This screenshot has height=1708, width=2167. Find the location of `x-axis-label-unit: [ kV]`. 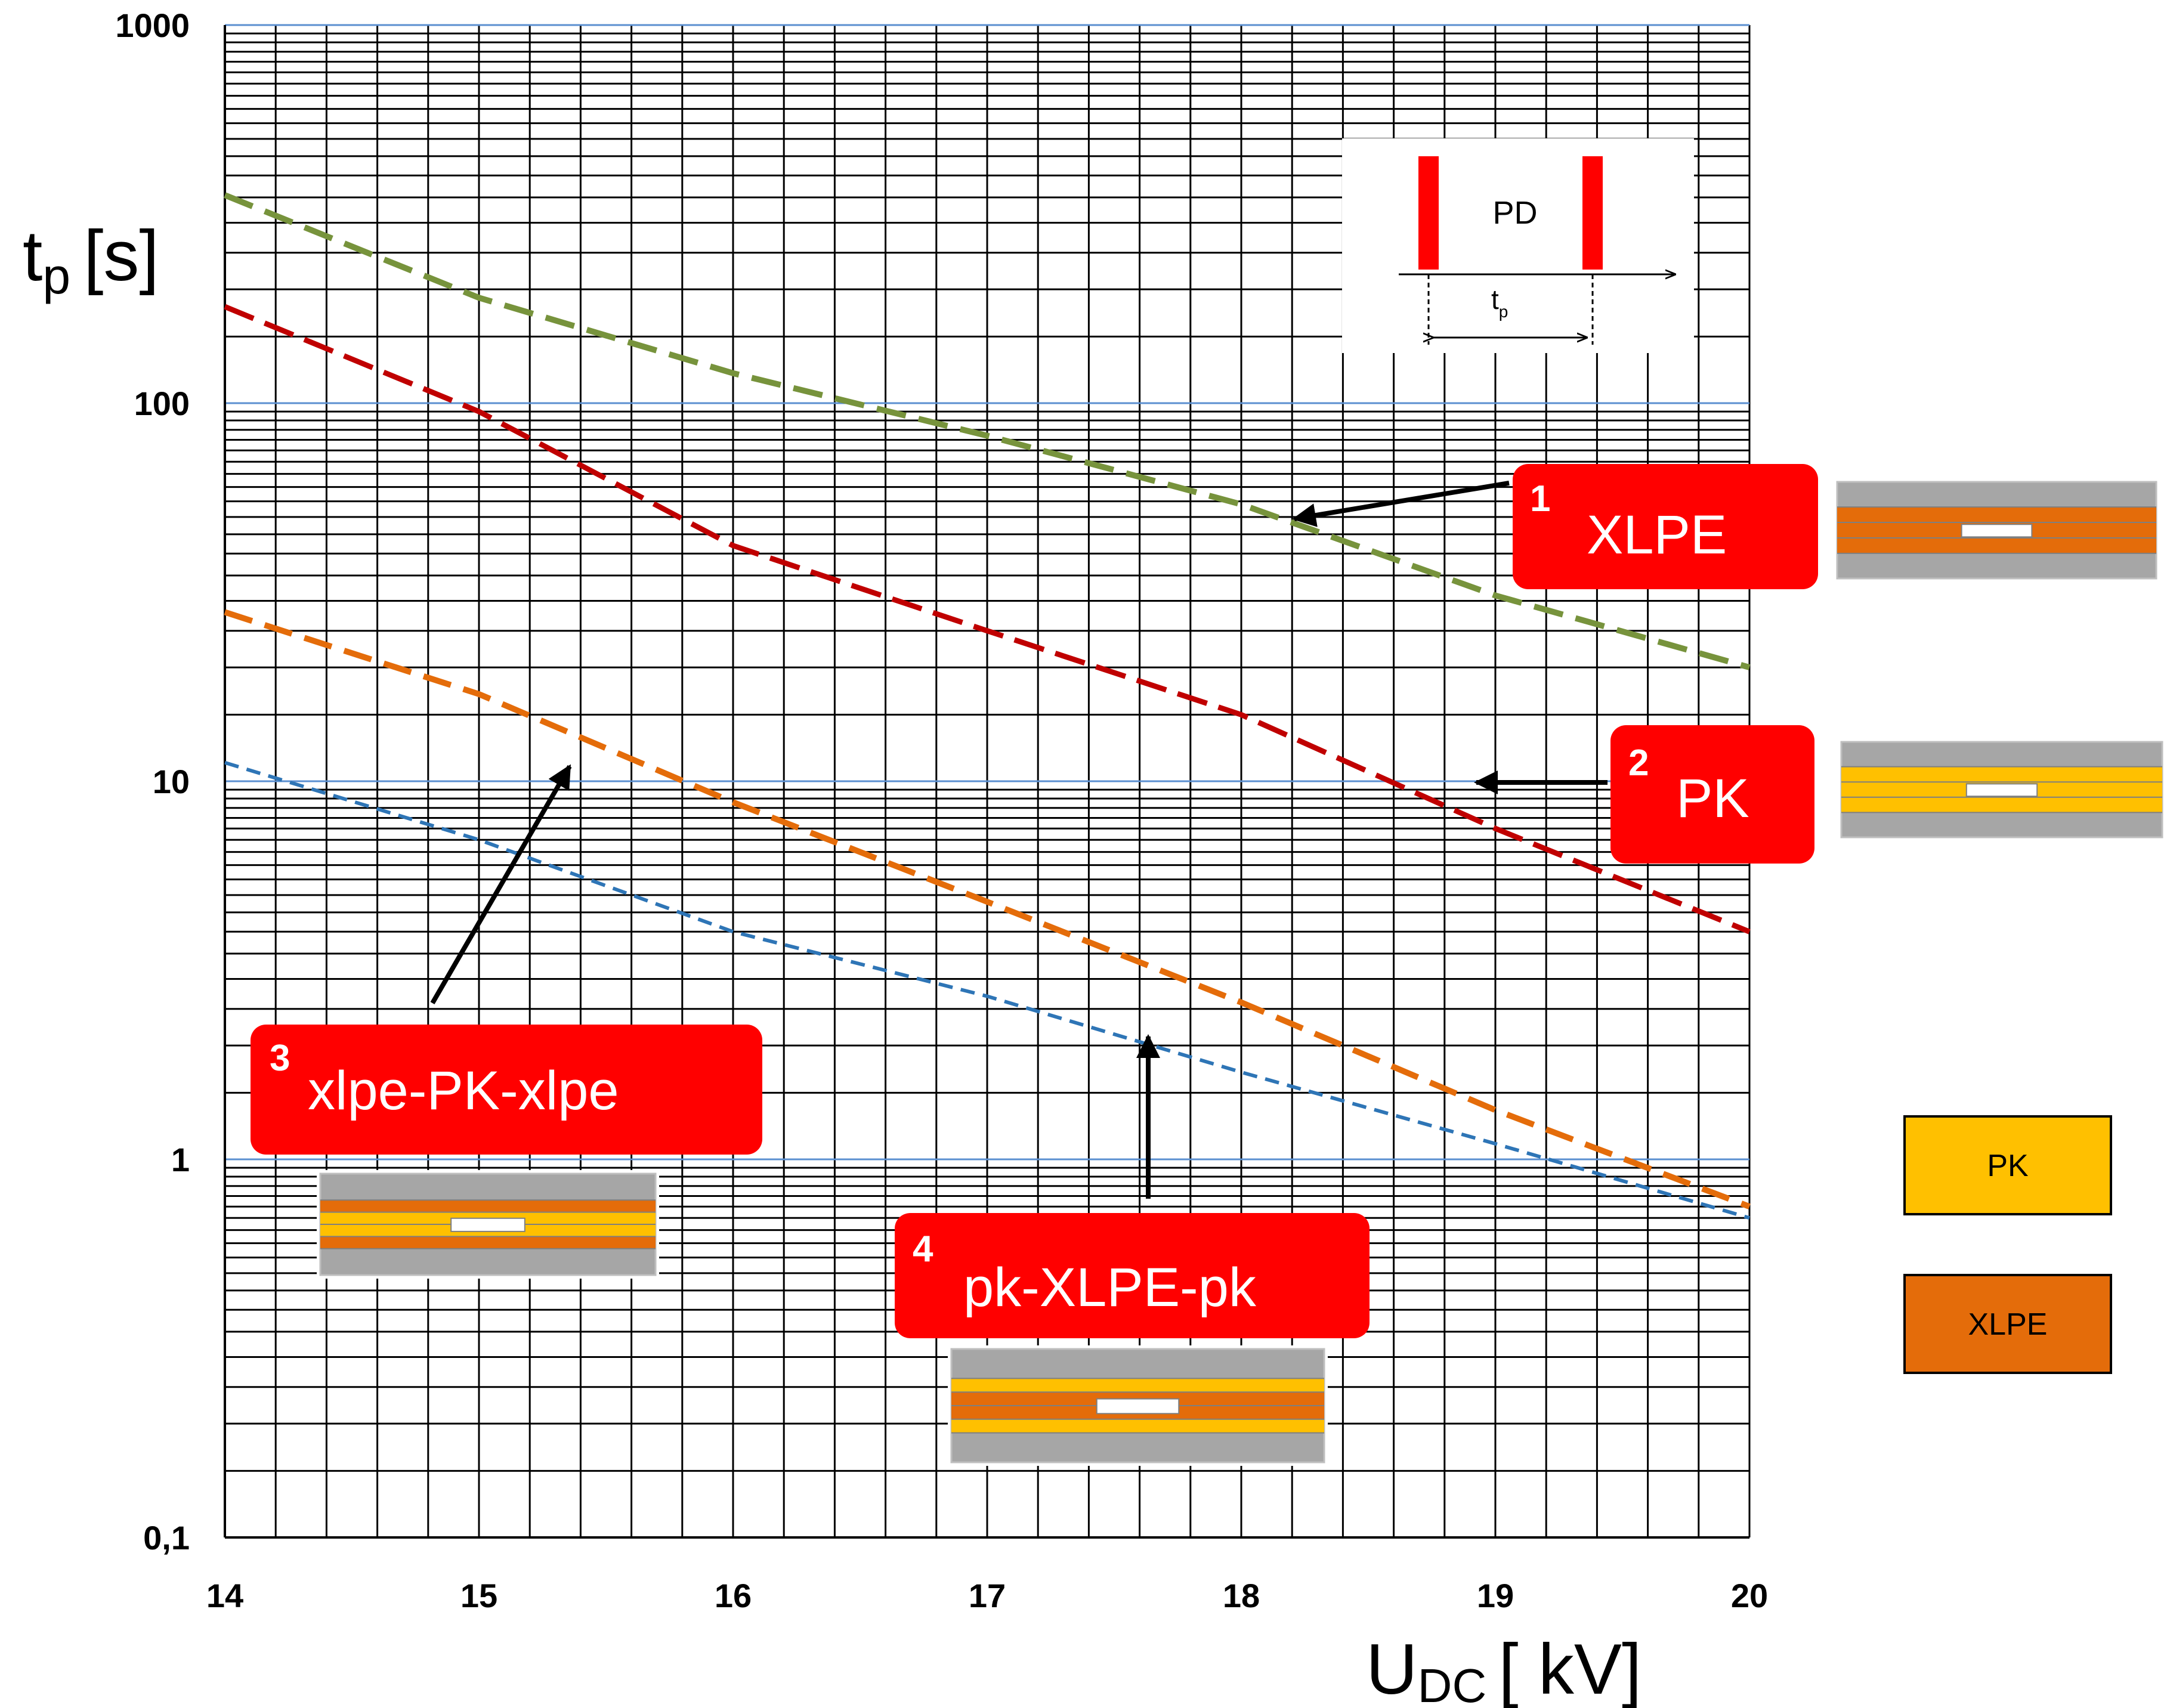

x-axis-label-unit: [ kV] is located at coordinates (1570, 1668).